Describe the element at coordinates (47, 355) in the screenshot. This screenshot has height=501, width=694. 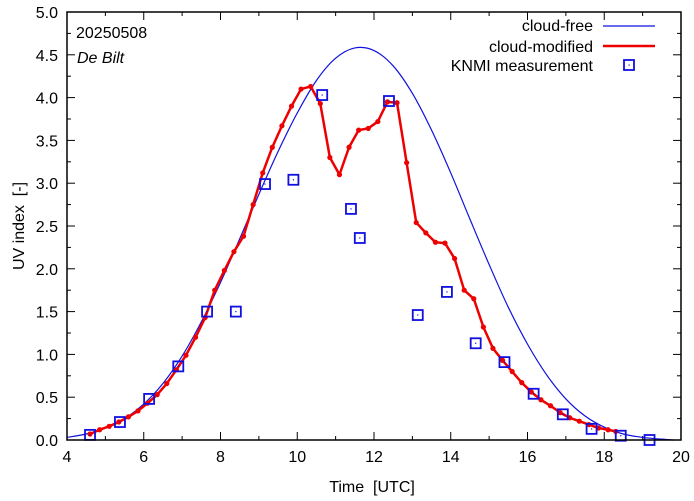
I see `y-tick-label: 1.0` at that location.